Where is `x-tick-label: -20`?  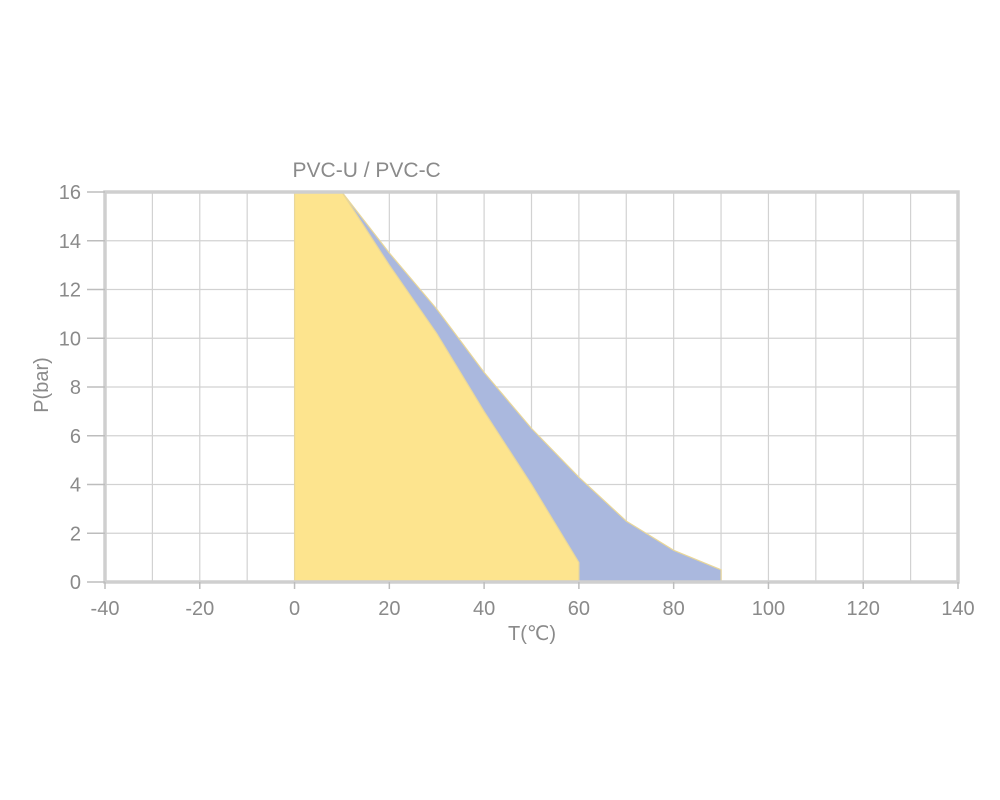
x-tick-label: -20 is located at coordinates (199, 609).